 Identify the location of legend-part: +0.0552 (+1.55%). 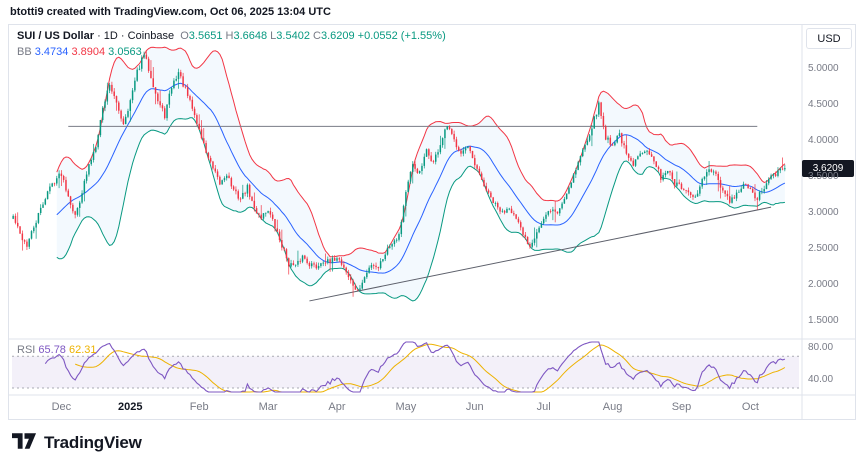
(400, 36).